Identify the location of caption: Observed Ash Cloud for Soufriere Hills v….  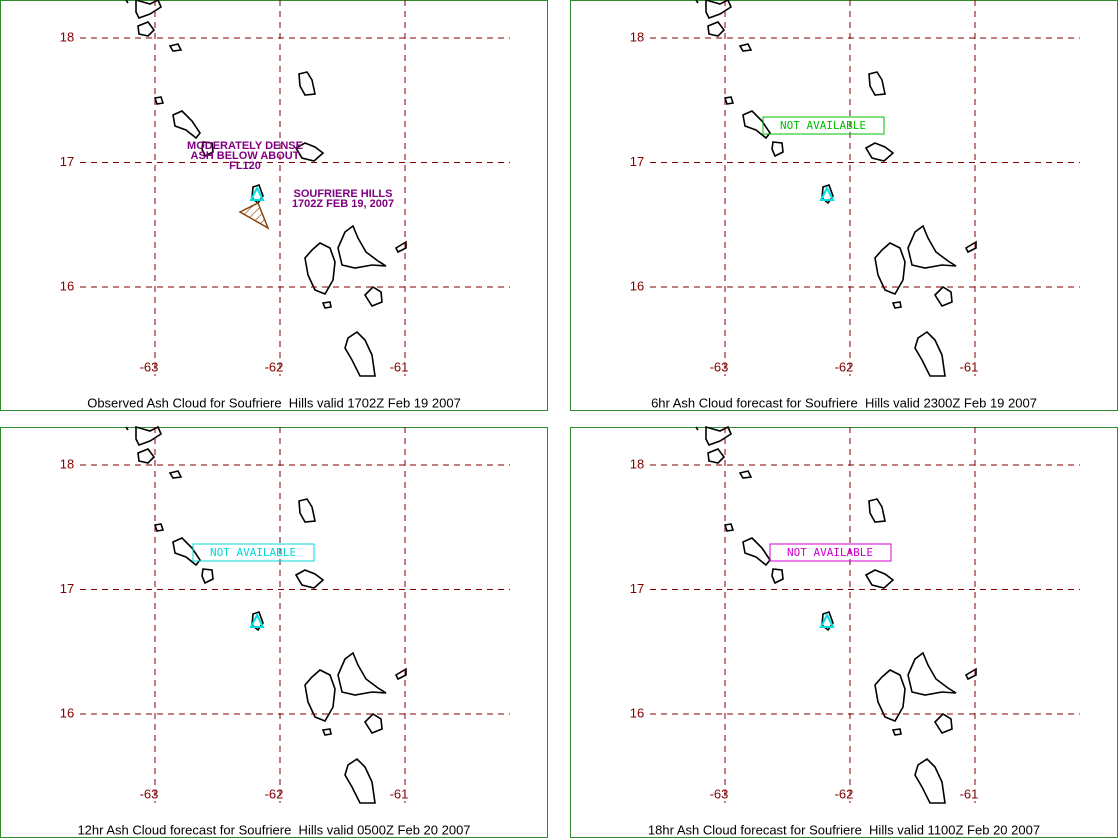
(274, 402).